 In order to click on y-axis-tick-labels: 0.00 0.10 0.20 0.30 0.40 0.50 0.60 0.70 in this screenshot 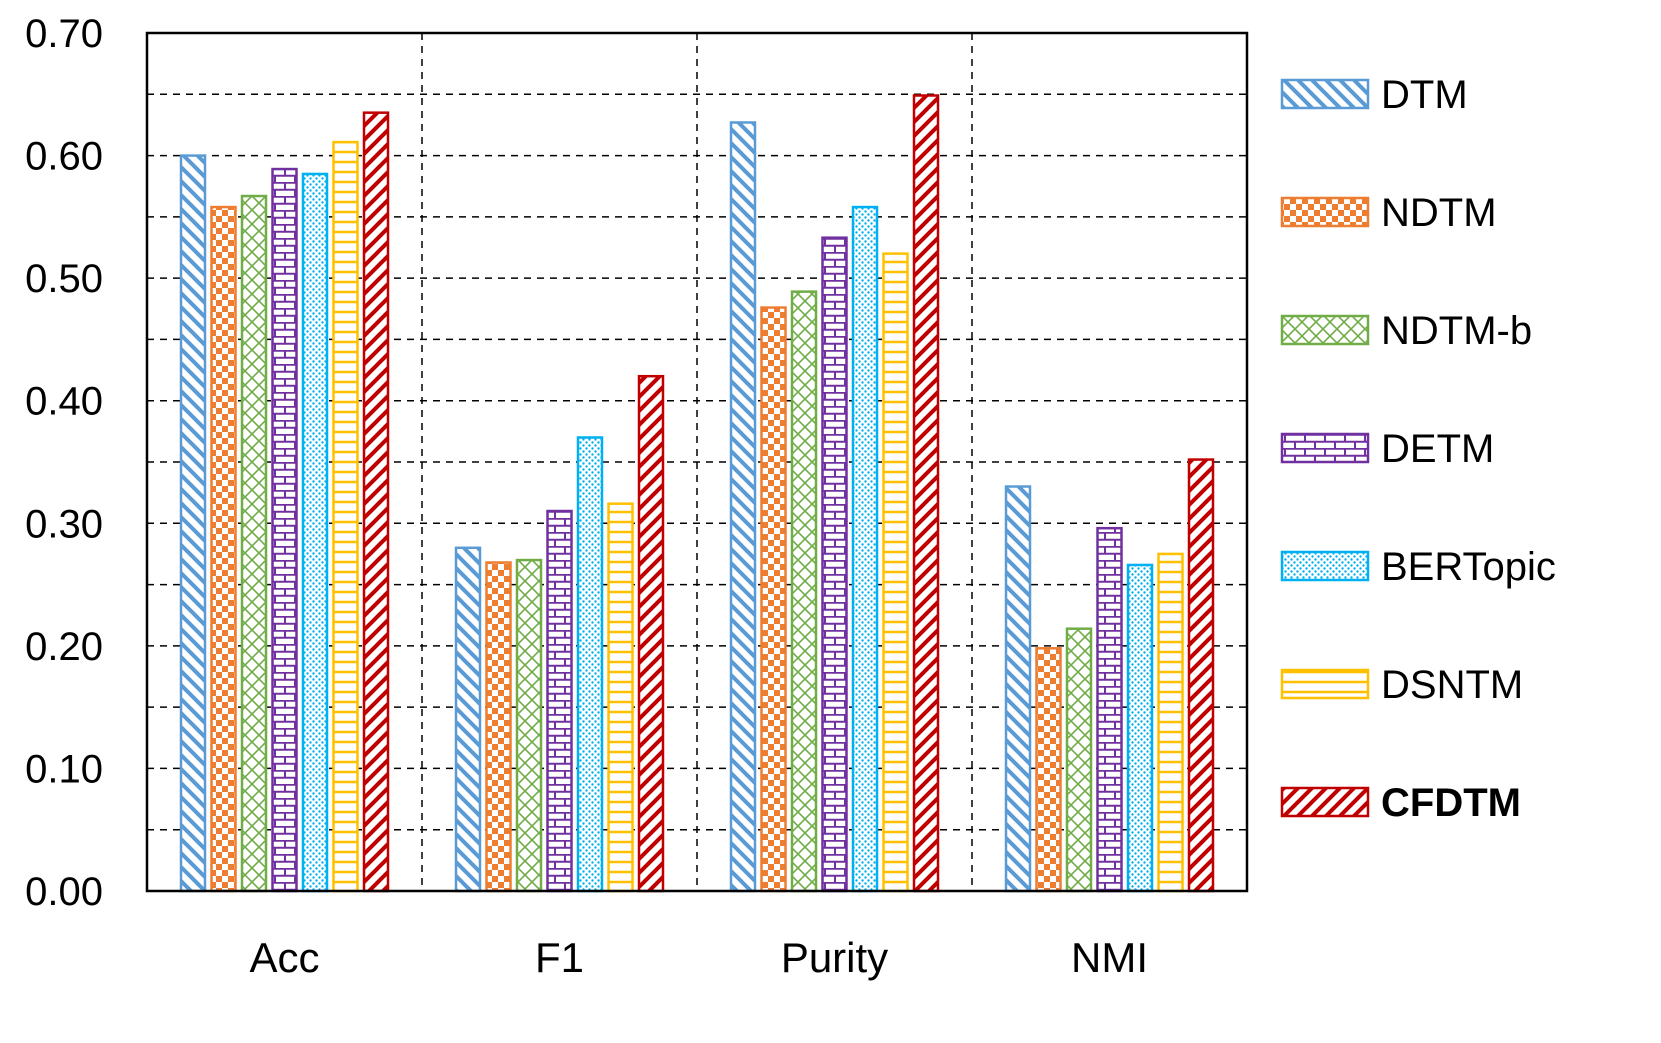, I will do `click(64, 463)`.